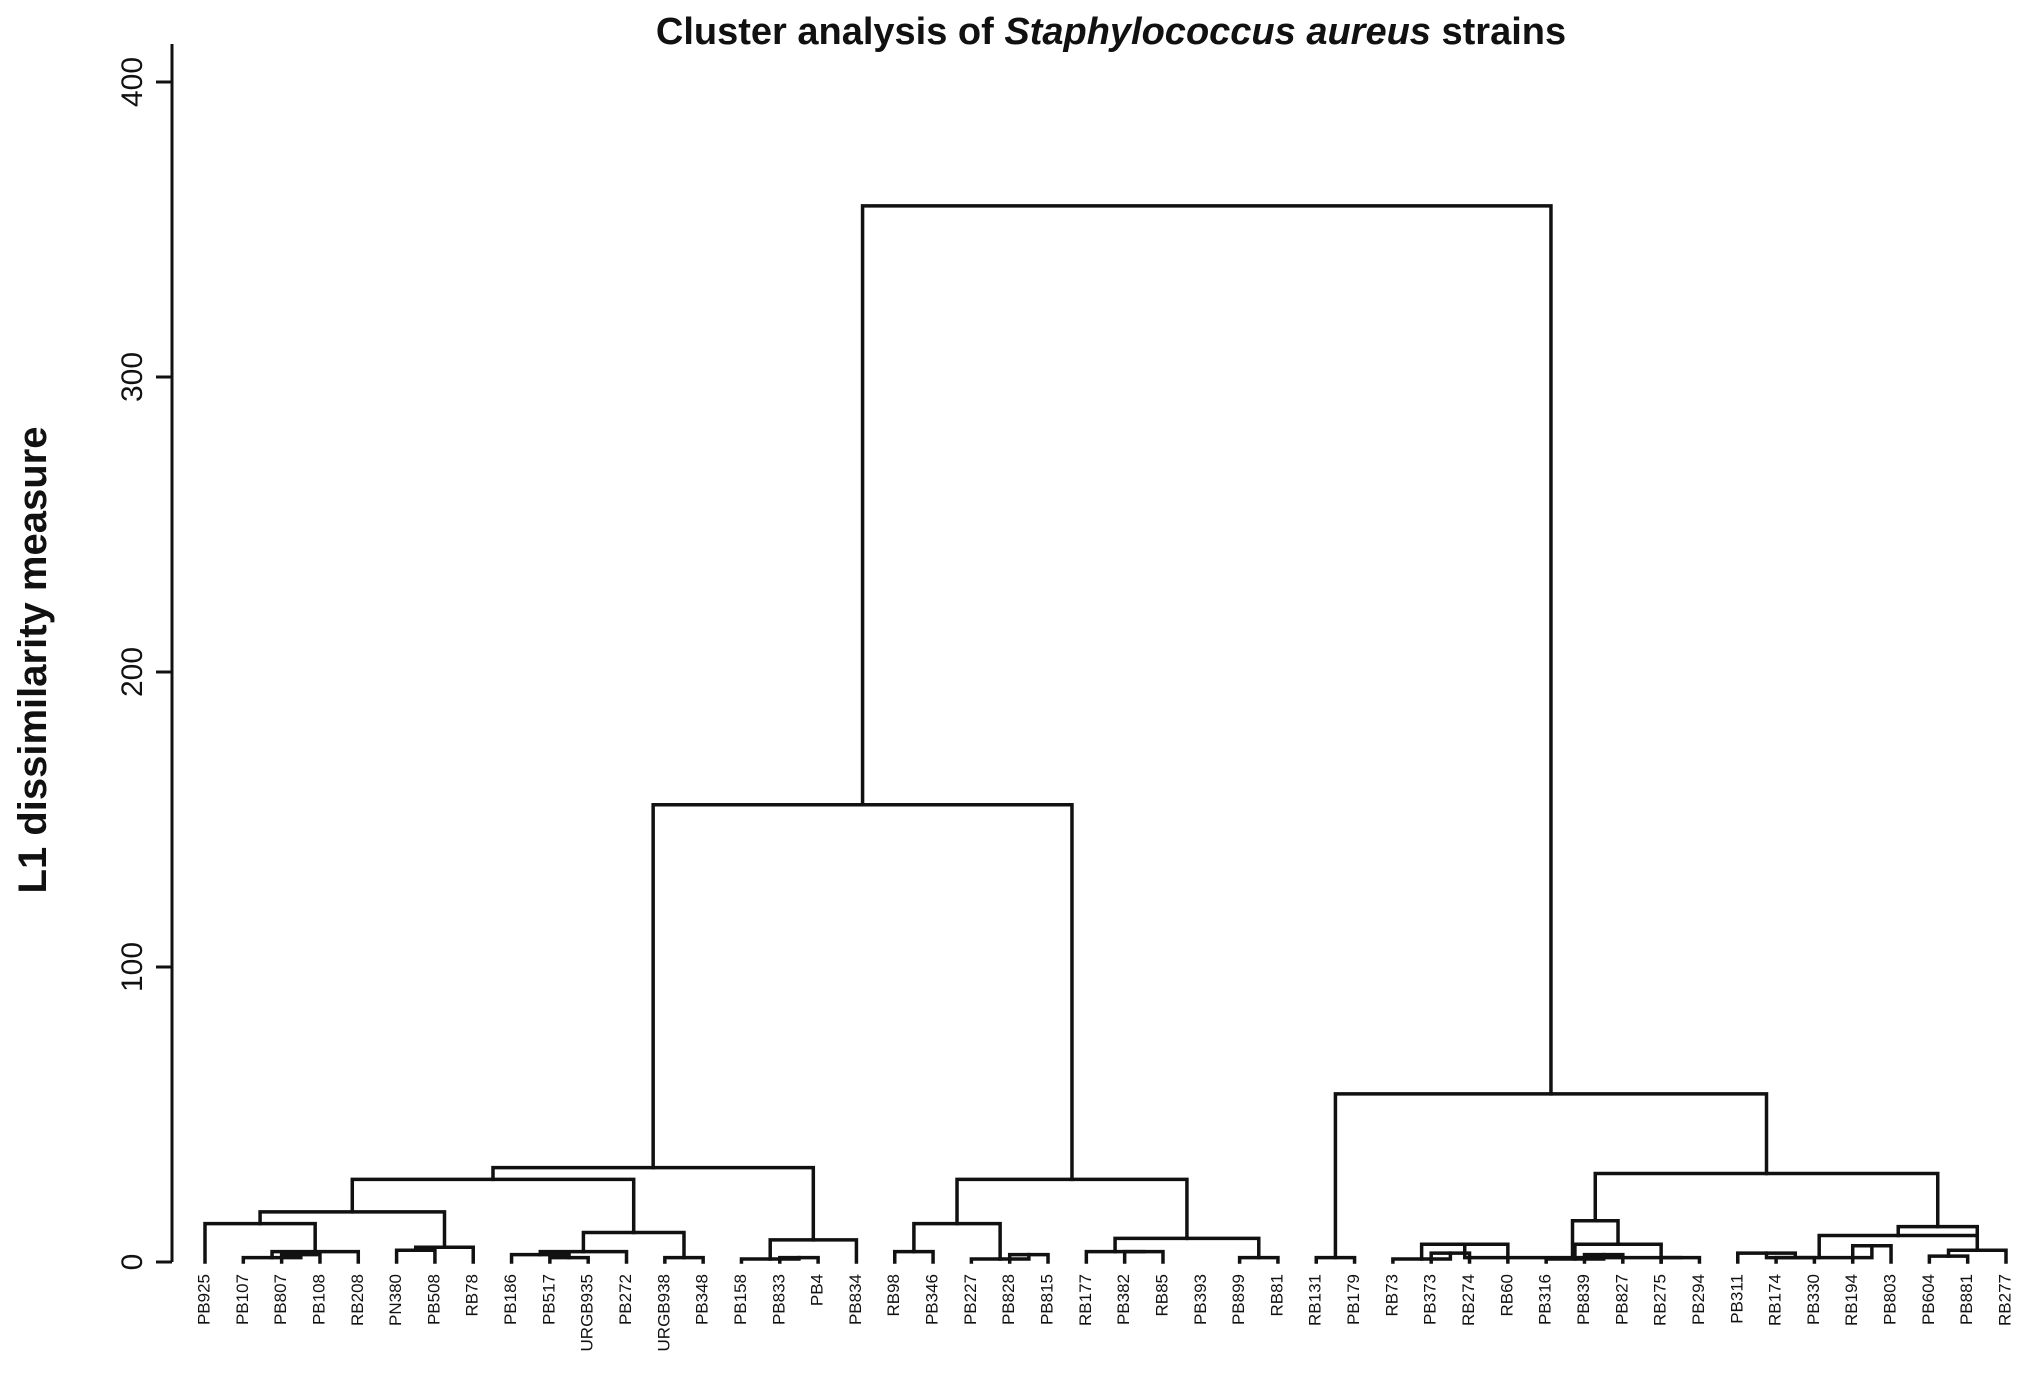  What do you see at coordinates (1161, 1295) in the screenshot?
I see `leaf-label: RB85` at bounding box center [1161, 1295].